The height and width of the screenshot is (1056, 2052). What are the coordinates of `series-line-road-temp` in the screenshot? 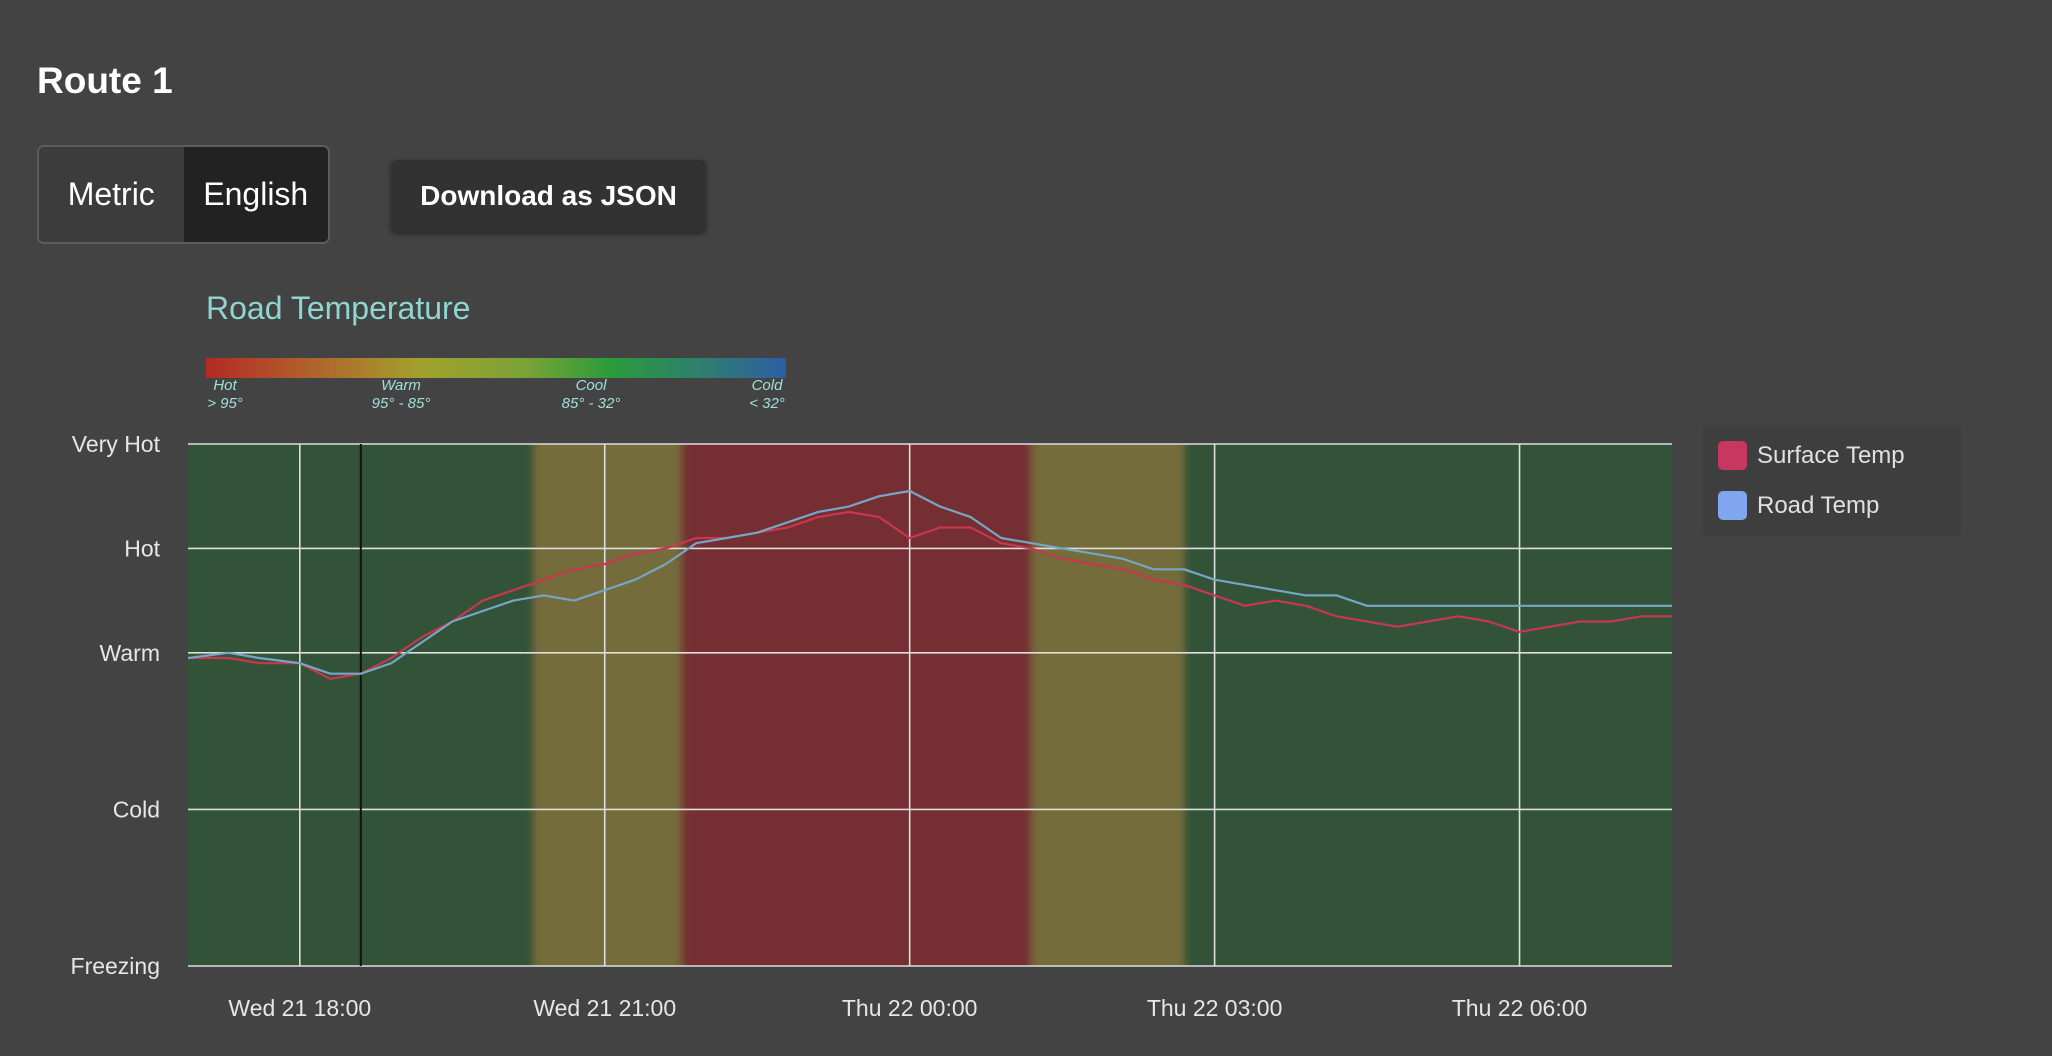 It's located at (930, 582).